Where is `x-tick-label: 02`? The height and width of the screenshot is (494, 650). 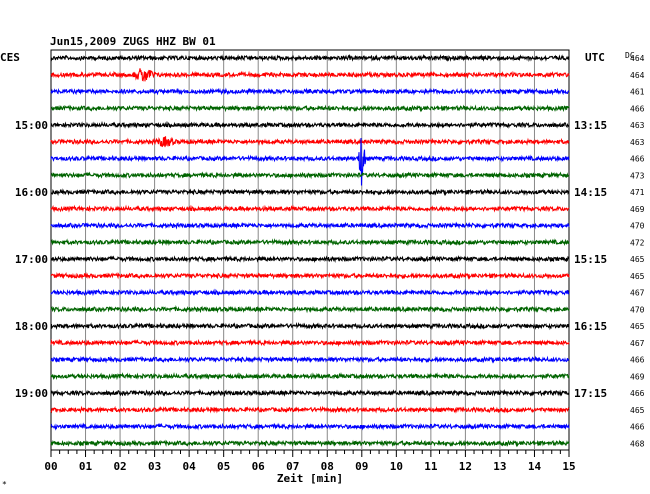 x-tick-label: 02 is located at coordinates (119, 466).